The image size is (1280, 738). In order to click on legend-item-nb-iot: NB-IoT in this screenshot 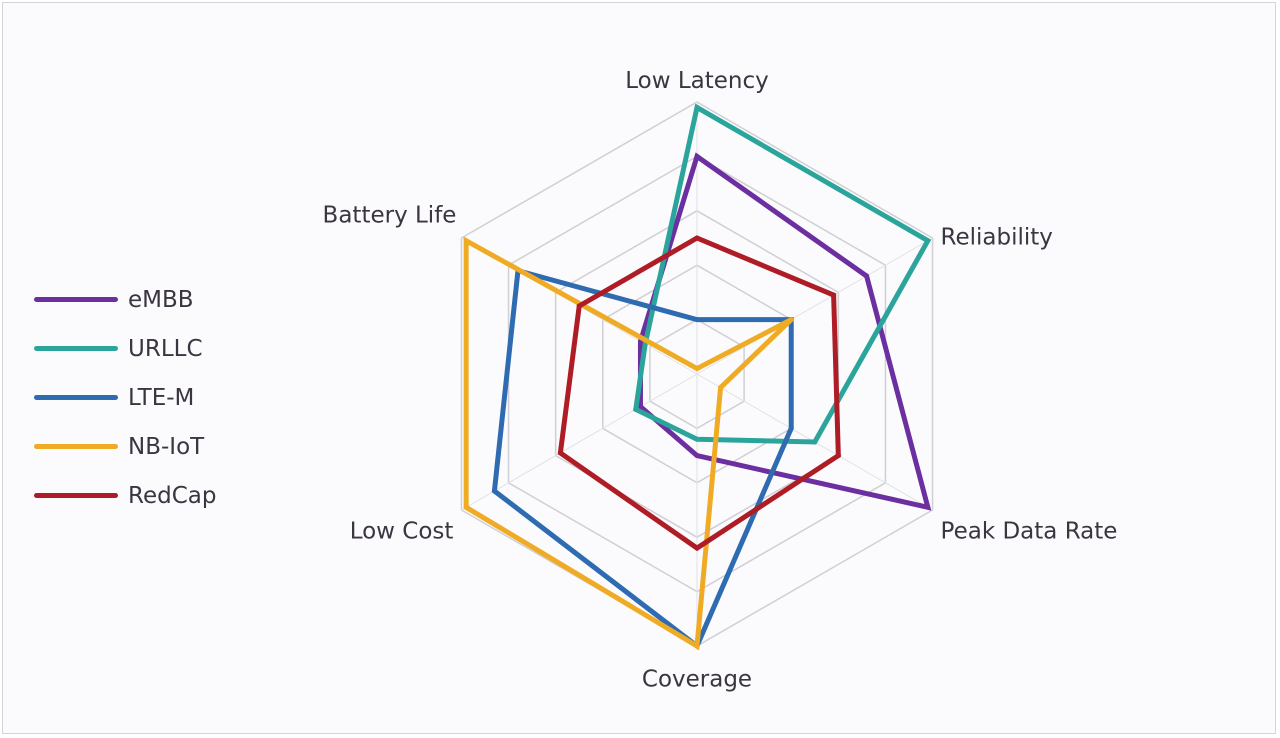, I will do `click(125, 446)`.